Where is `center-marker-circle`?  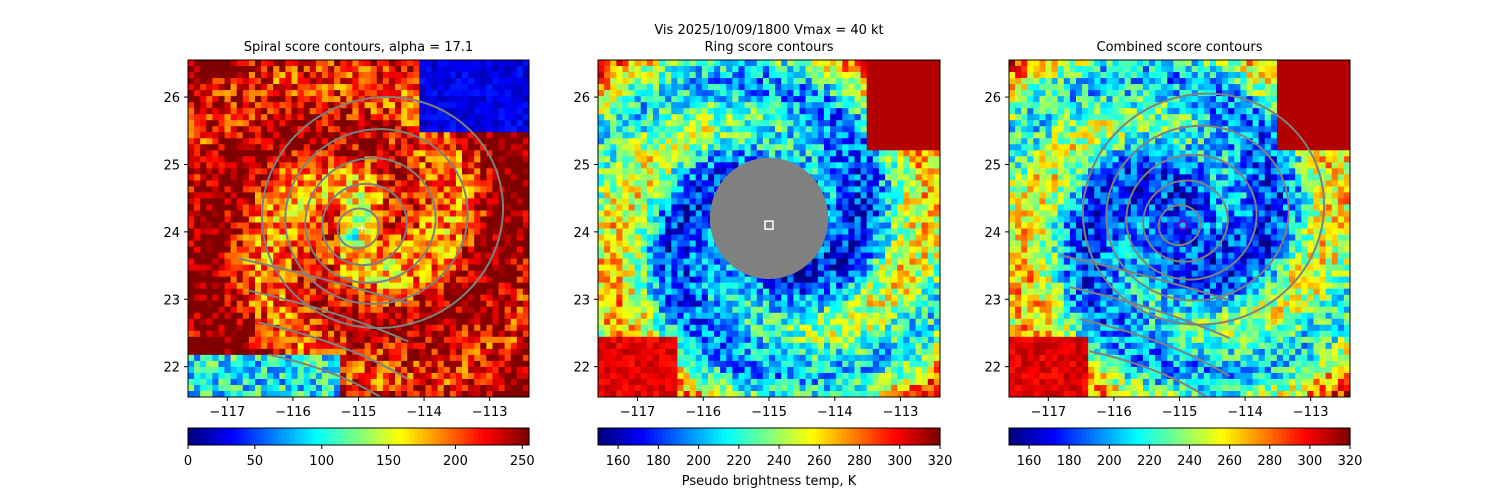
center-marker-circle is located at coordinates (1182, 225).